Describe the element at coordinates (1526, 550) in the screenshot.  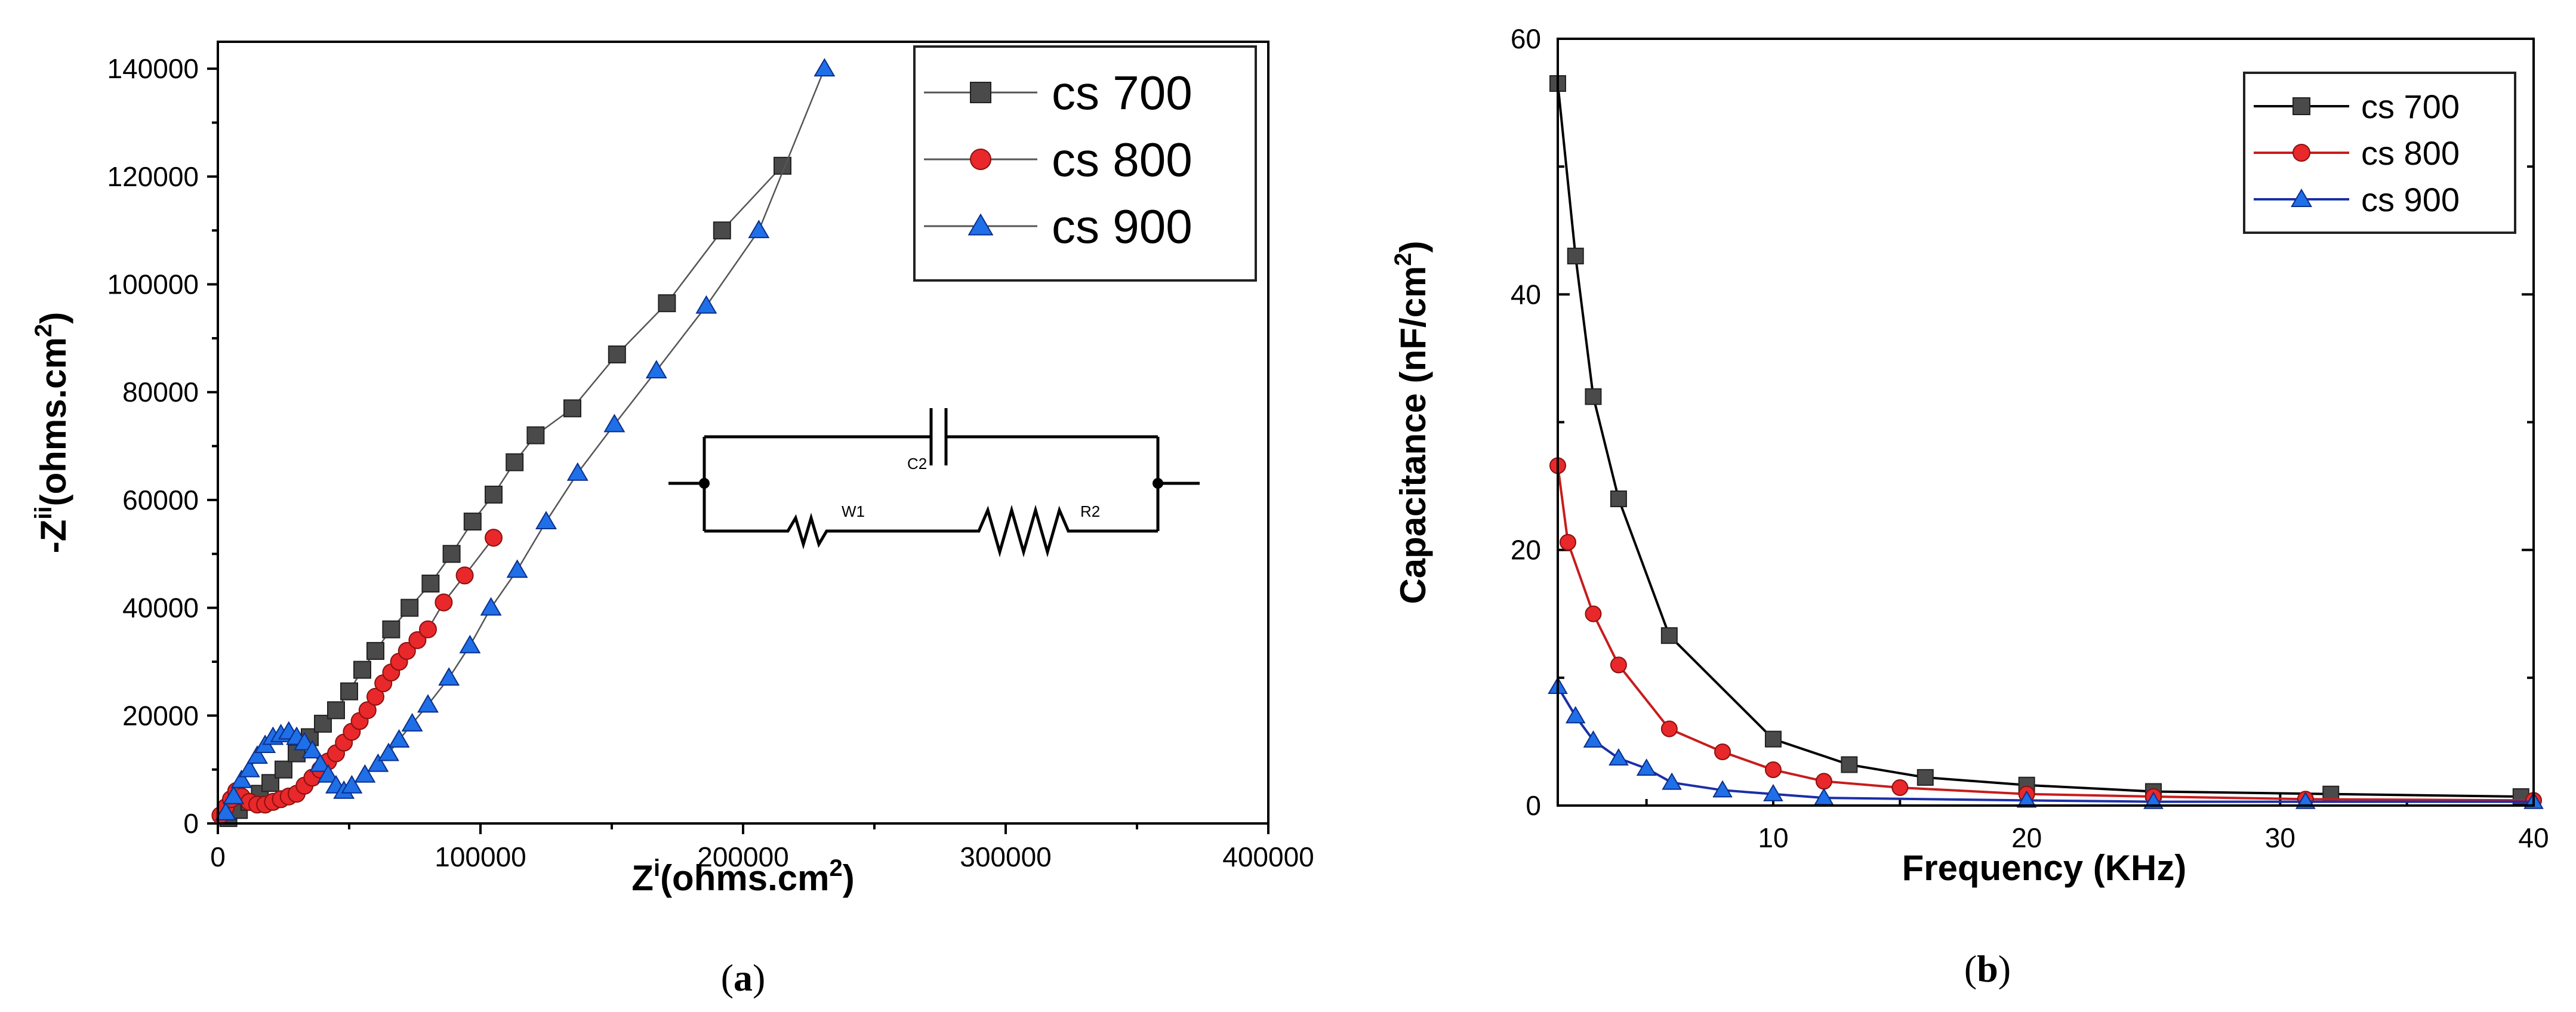
I see `y-tick-label-b: 20` at that location.